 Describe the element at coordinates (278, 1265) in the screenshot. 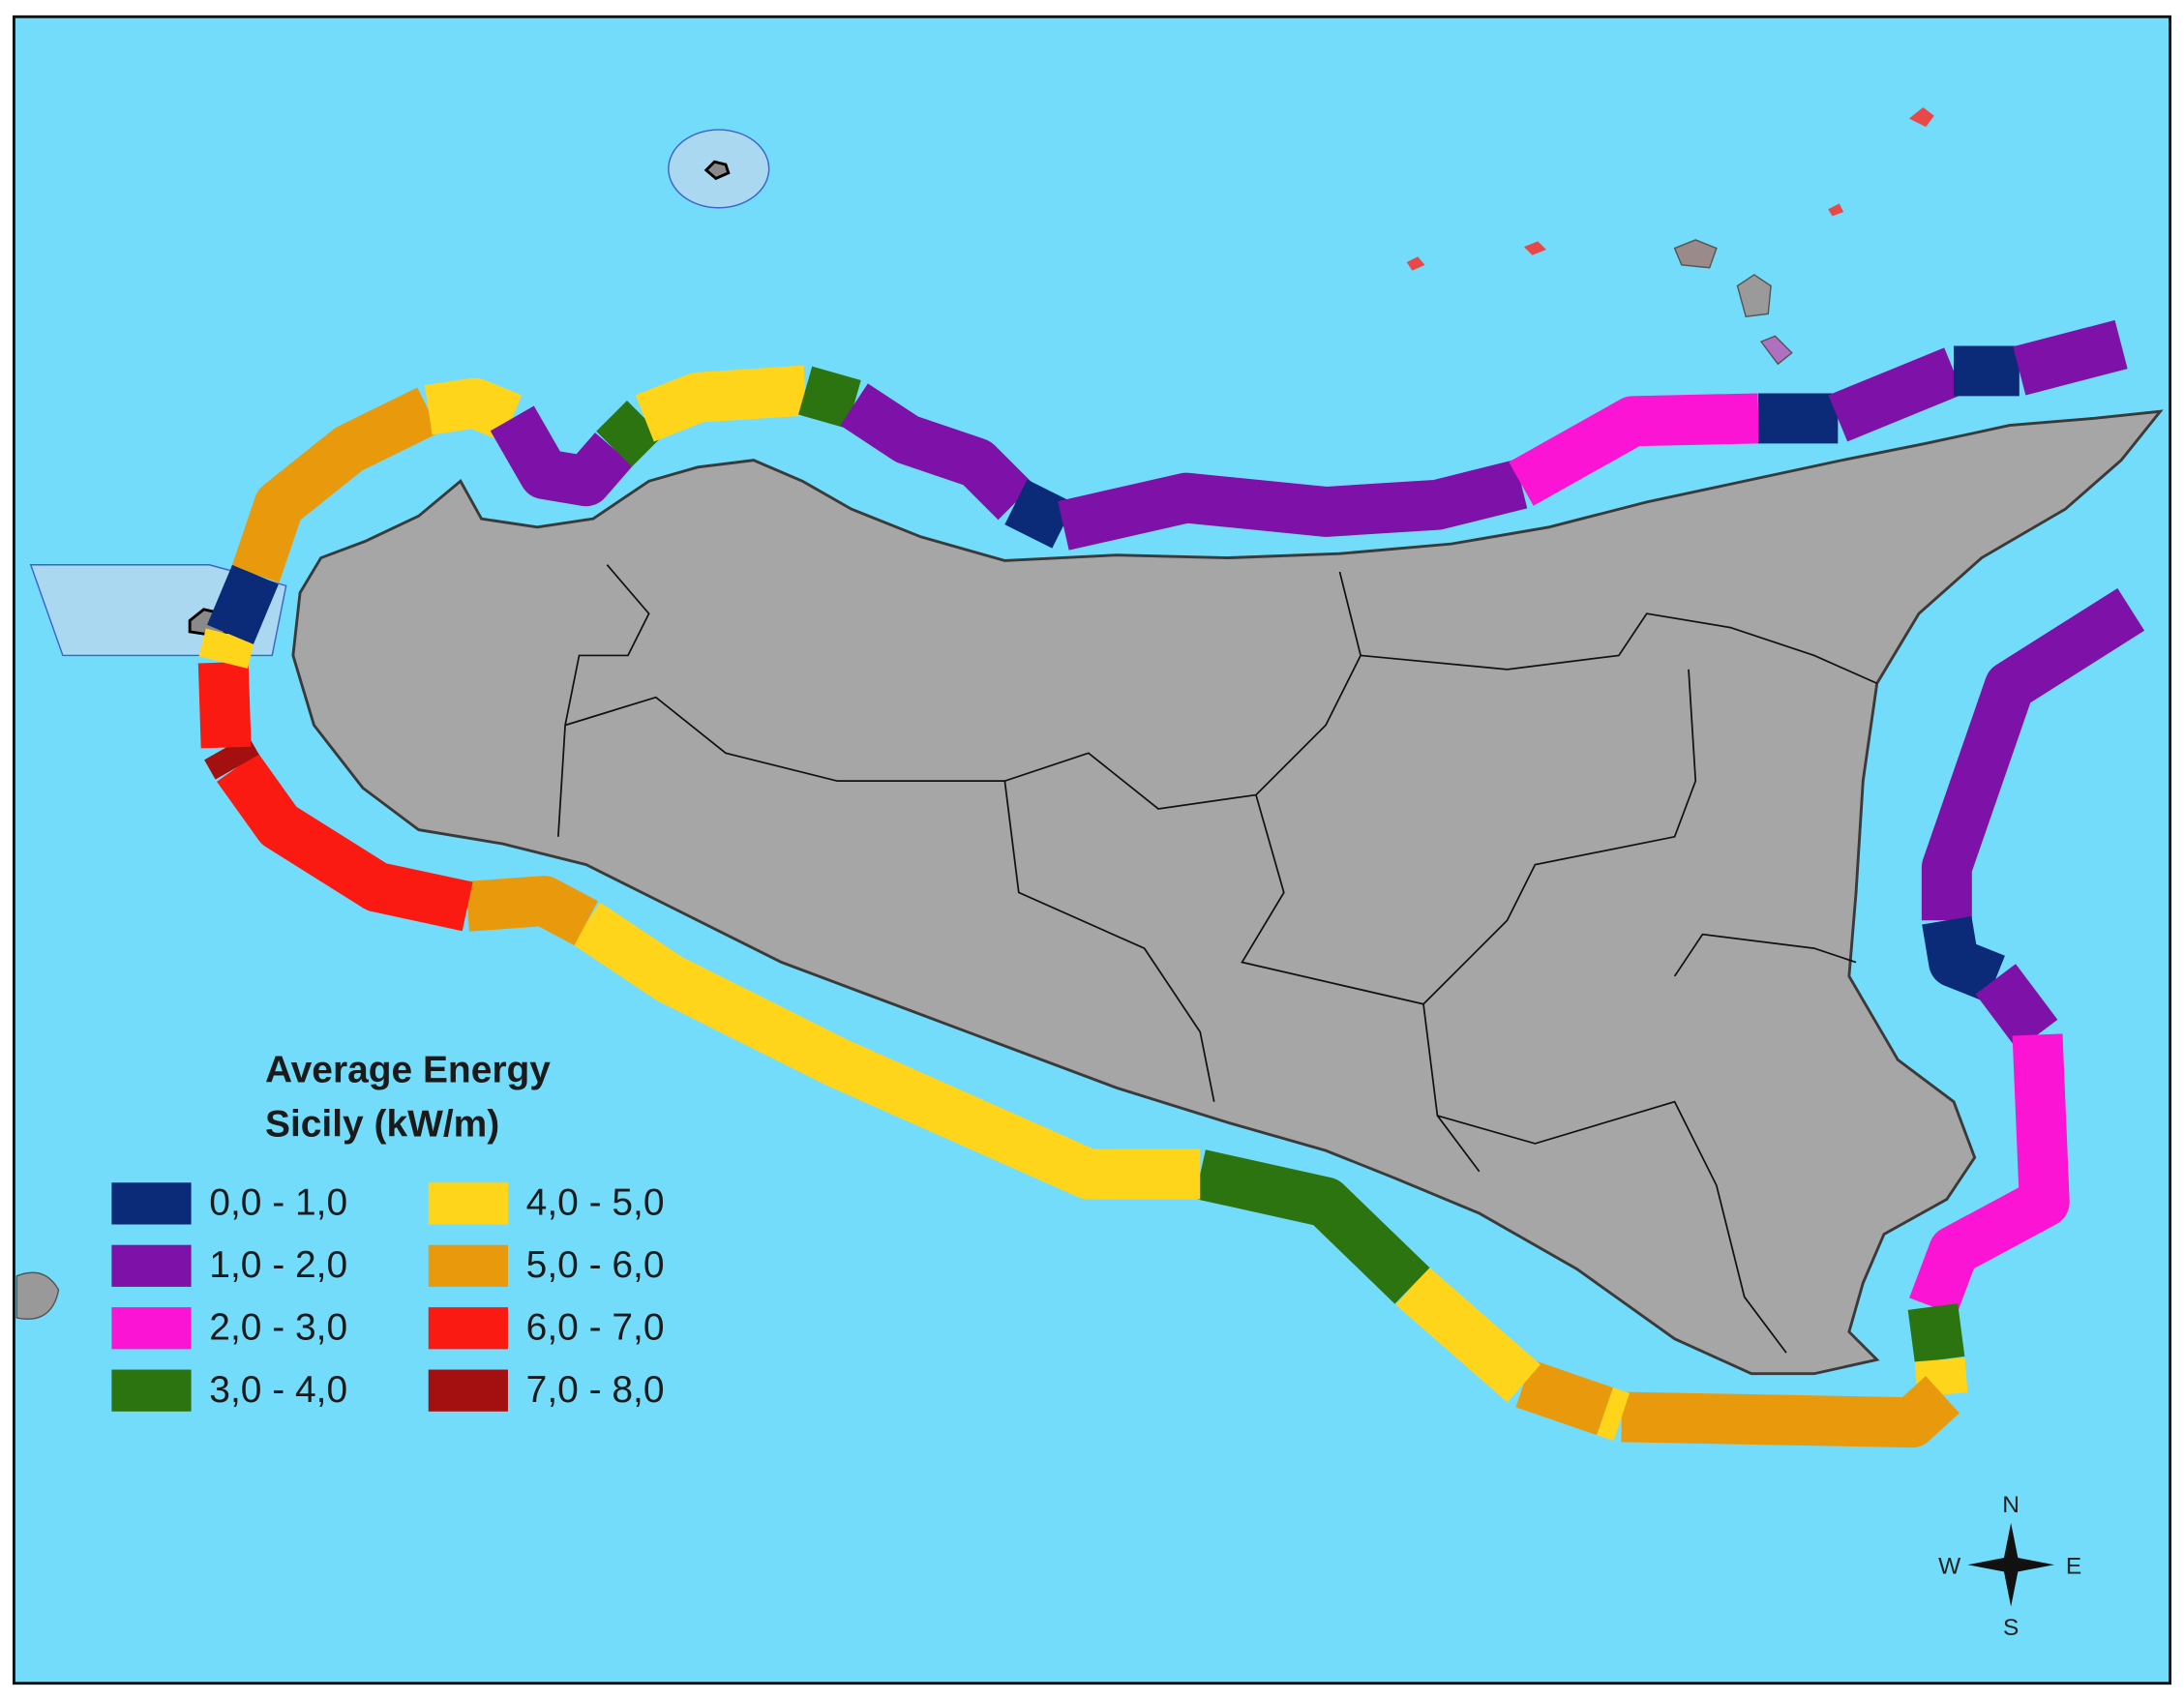

I see `legend-label: 1,0 - 2,0` at that location.